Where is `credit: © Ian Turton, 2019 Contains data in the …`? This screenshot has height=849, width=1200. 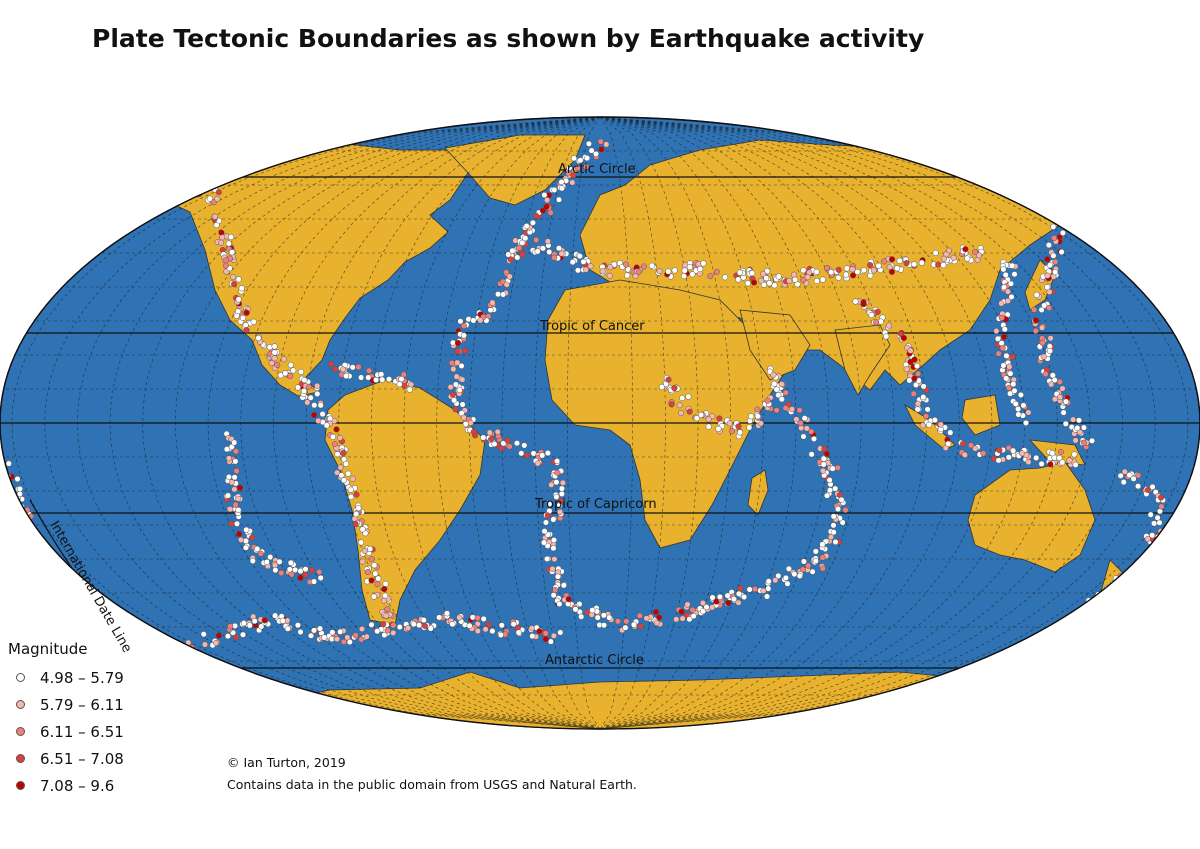
credit: © Ian Turton, 2019 Contains data in the … is located at coordinates (432, 774).